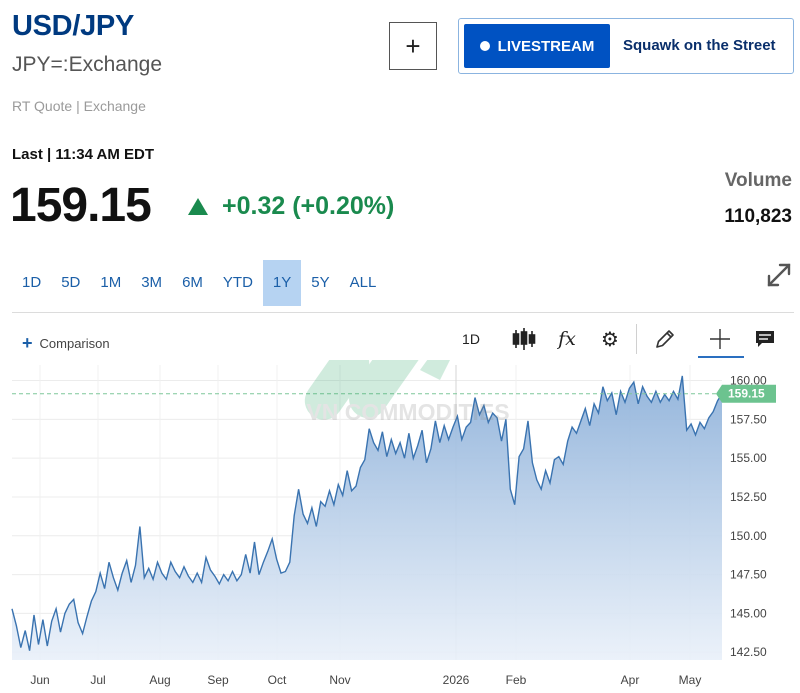  Describe the element at coordinates (748, 381) in the screenshot. I see `y-tick-label: 160.00` at that location.